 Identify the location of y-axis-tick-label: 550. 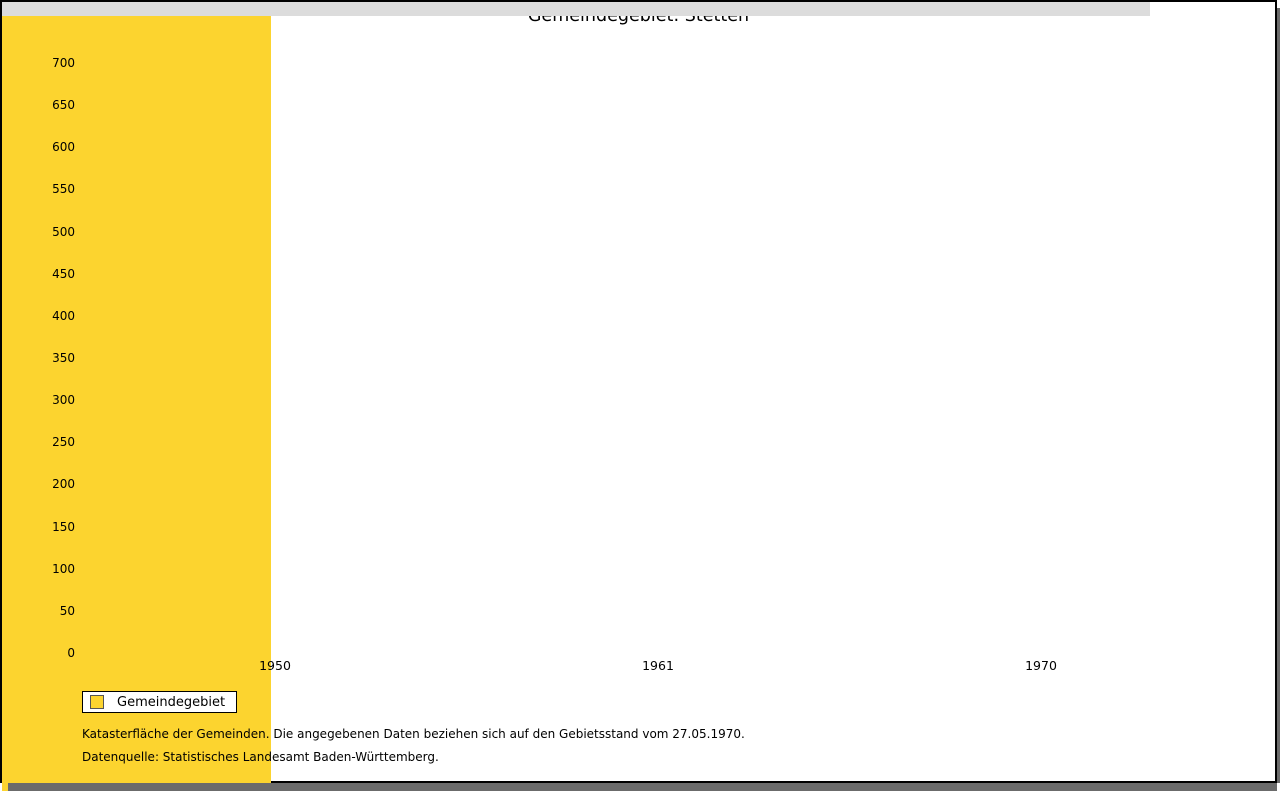
(63, 189).